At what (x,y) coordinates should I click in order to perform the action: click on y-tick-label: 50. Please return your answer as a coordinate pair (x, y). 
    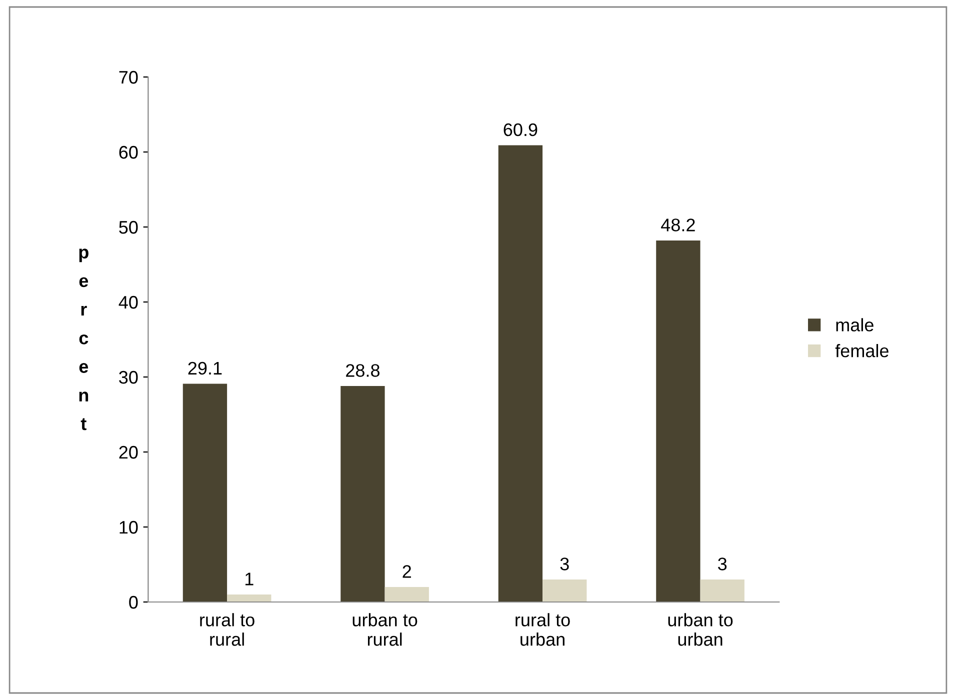
    Looking at the image, I should click on (128, 227).